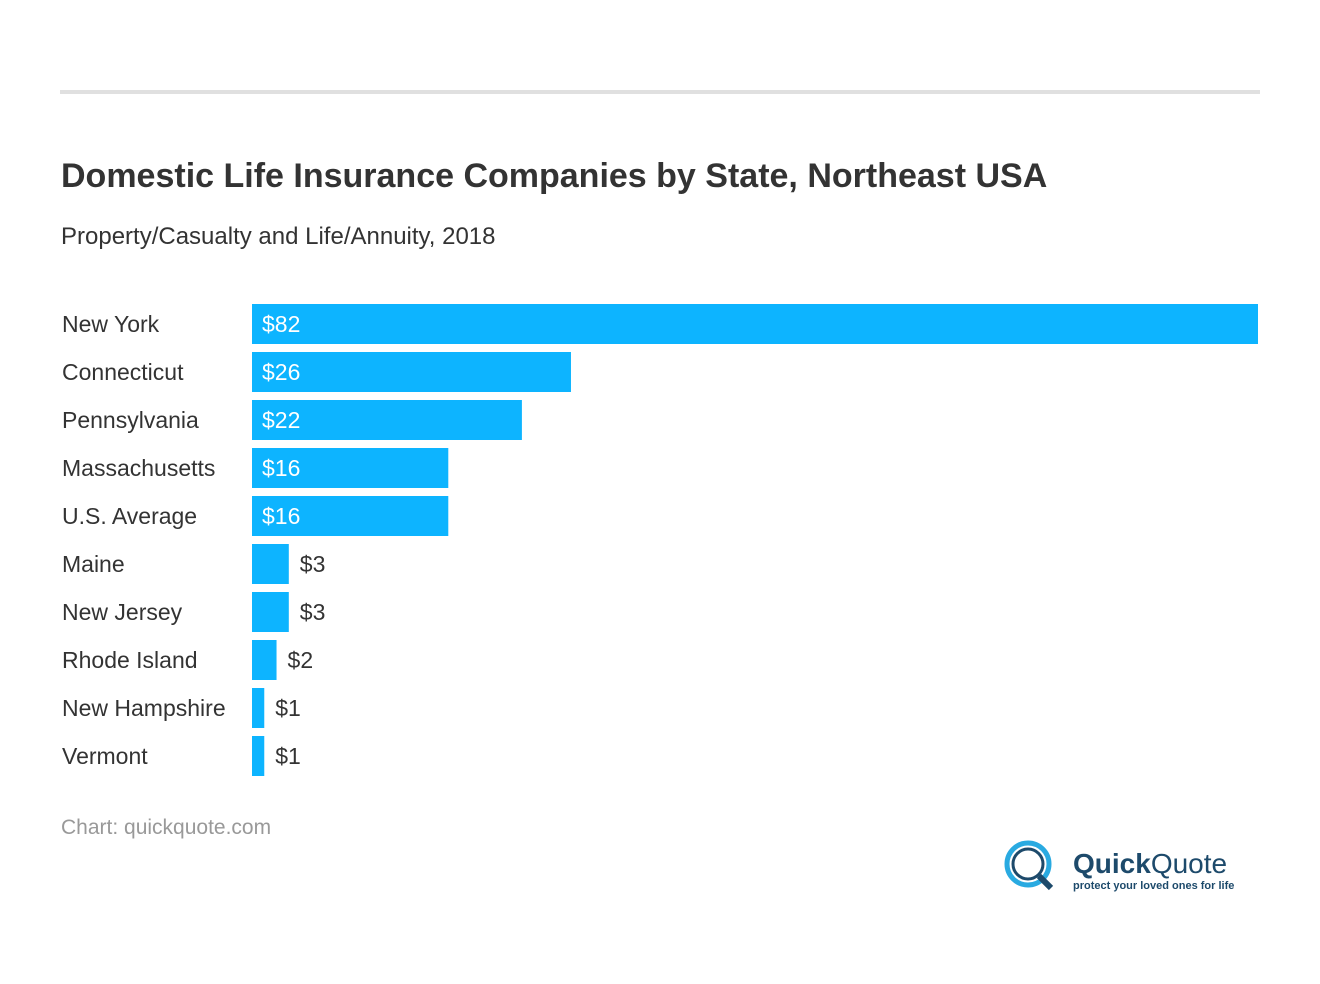 The height and width of the screenshot is (984, 1320). I want to click on category-label: Maine, so click(93, 564).